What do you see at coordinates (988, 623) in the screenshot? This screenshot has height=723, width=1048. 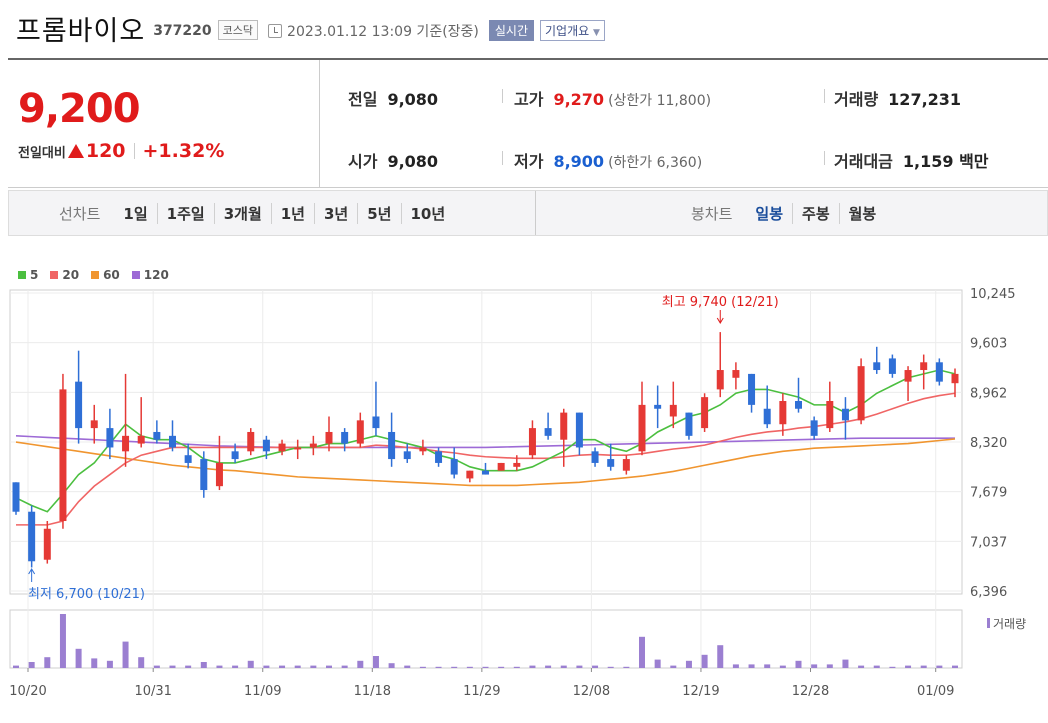 I see `volume-legend-swatch` at bounding box center [988, 623].